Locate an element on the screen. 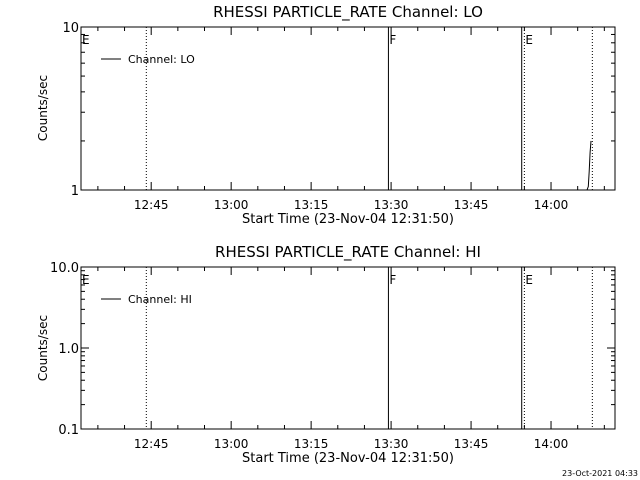  chart-title: RHESSI PARTICLE_RATE Channel: HI is located at coordinates (348, 252).